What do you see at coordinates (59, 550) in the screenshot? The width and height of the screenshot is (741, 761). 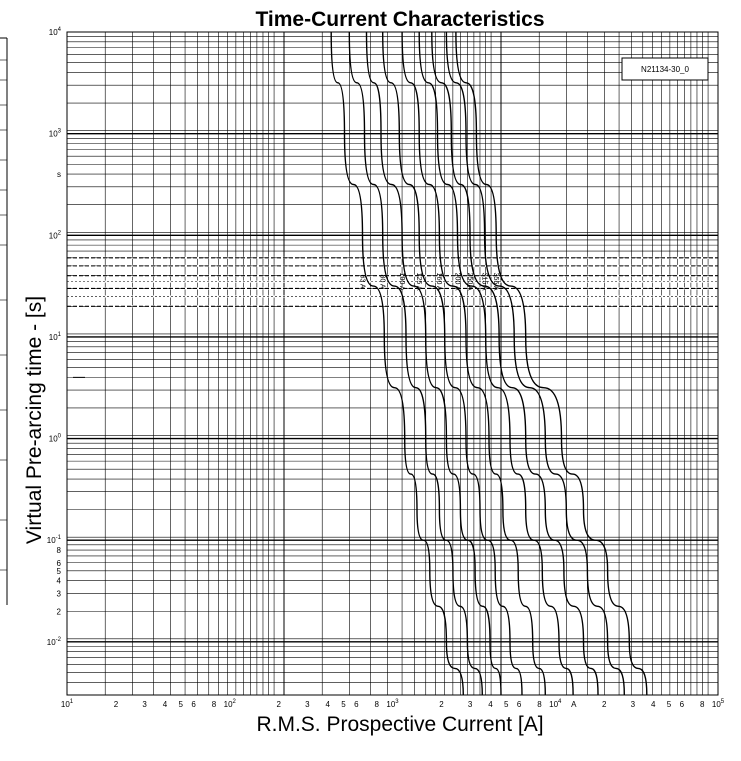 I see `y-tick-label: 8` at bounding box center [59, 550].